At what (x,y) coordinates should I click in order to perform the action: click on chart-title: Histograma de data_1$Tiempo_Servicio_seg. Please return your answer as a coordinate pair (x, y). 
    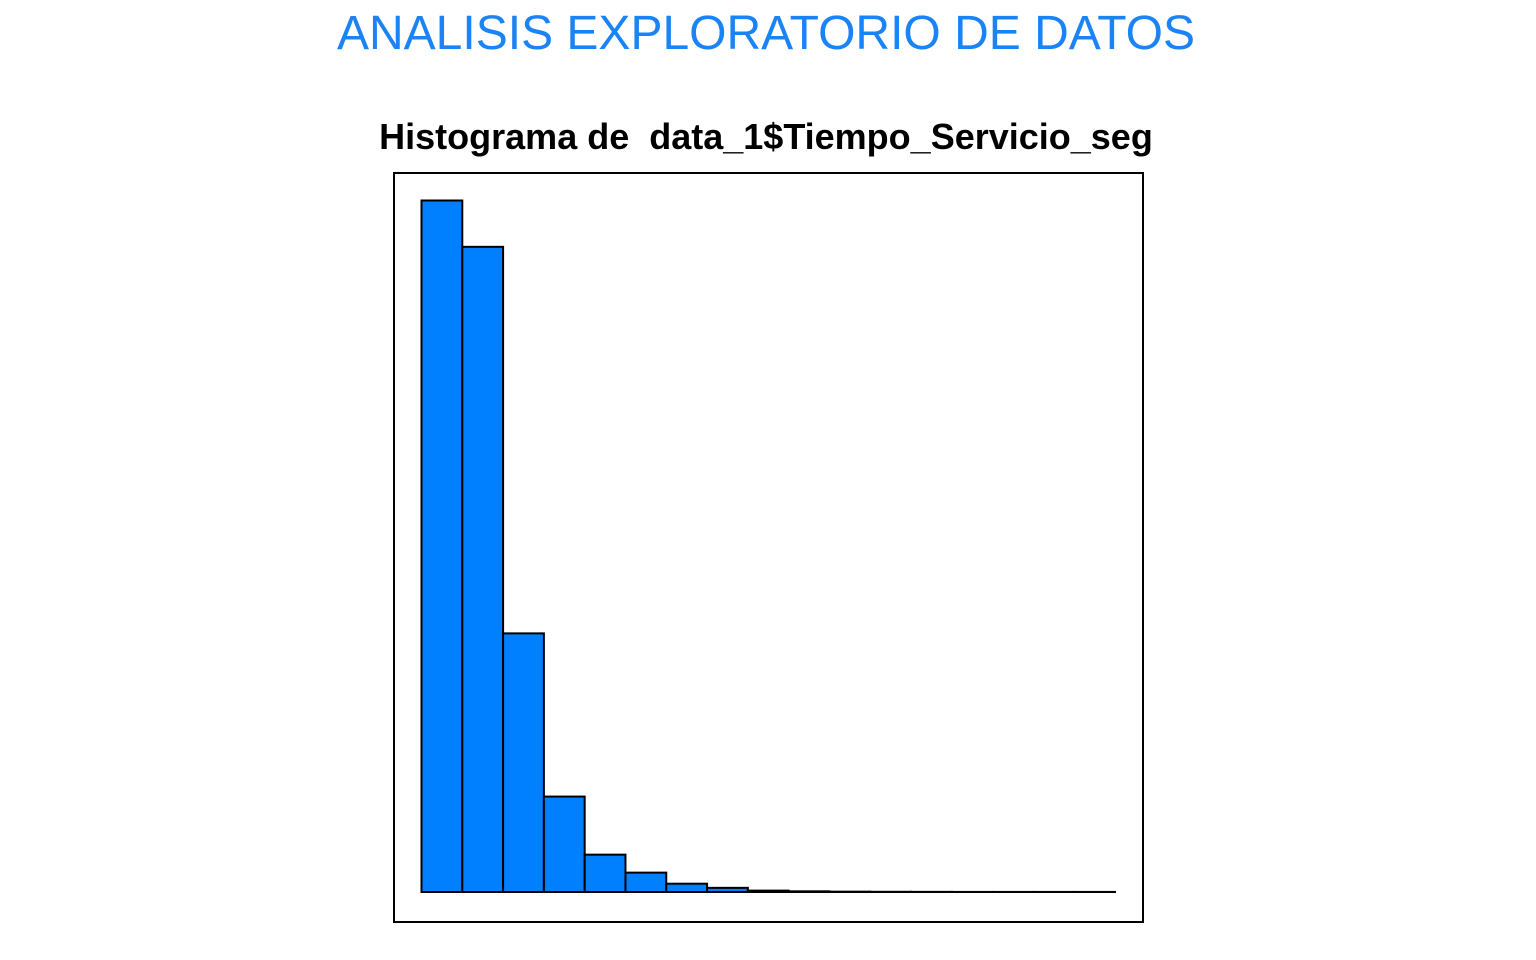
    Looking at the image, I should click on (766, 136).